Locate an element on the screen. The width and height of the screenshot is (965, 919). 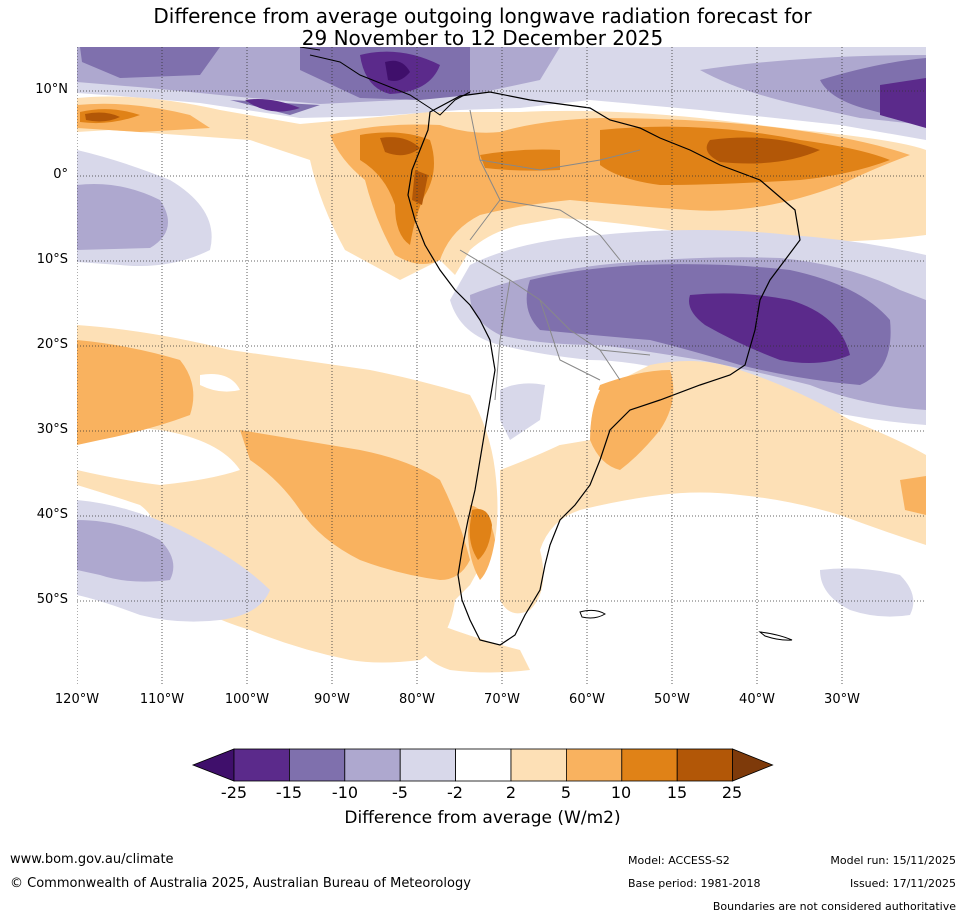
colorbar is located at coordinates (482, 765).